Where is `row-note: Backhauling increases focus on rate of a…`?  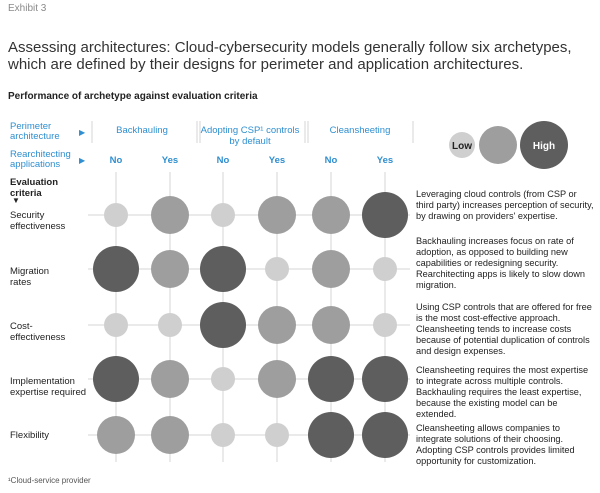
row-note: Backhauling increases focus on rate of a… is located at coordinates (501, 263).